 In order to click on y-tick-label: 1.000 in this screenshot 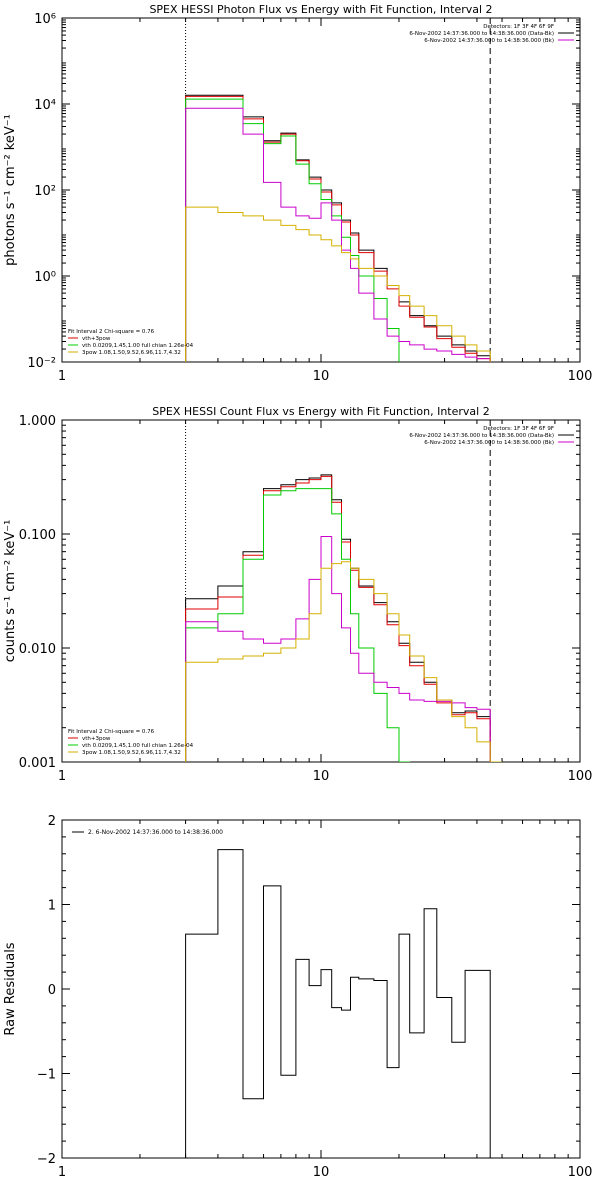, I will do `click(37, 421)`.